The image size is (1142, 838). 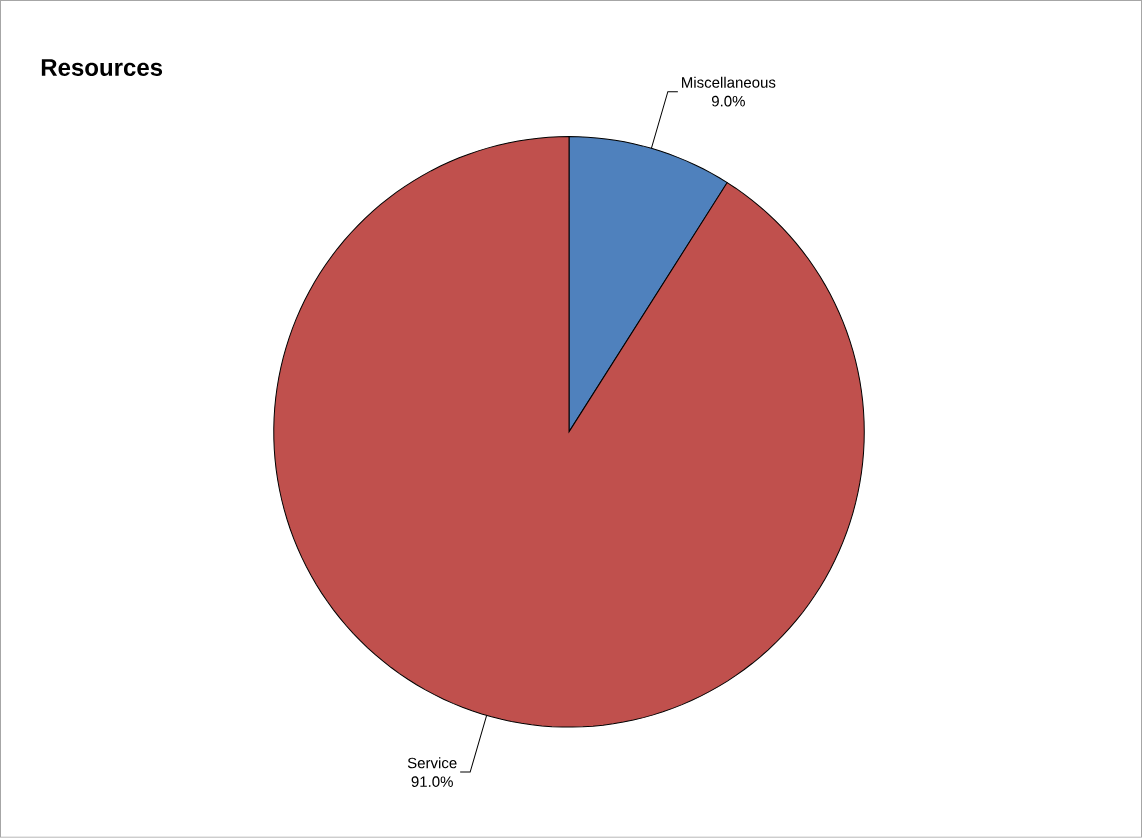 What do you see at coordinates (102, 68) in the screenshot?
I see `chart-title: Resources` at bounding box center [102, 68].